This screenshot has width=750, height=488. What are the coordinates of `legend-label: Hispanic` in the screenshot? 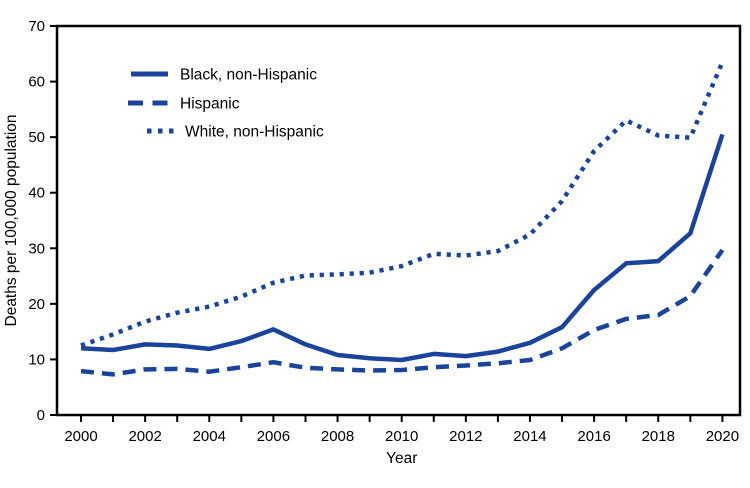 It's located at (210, 104).